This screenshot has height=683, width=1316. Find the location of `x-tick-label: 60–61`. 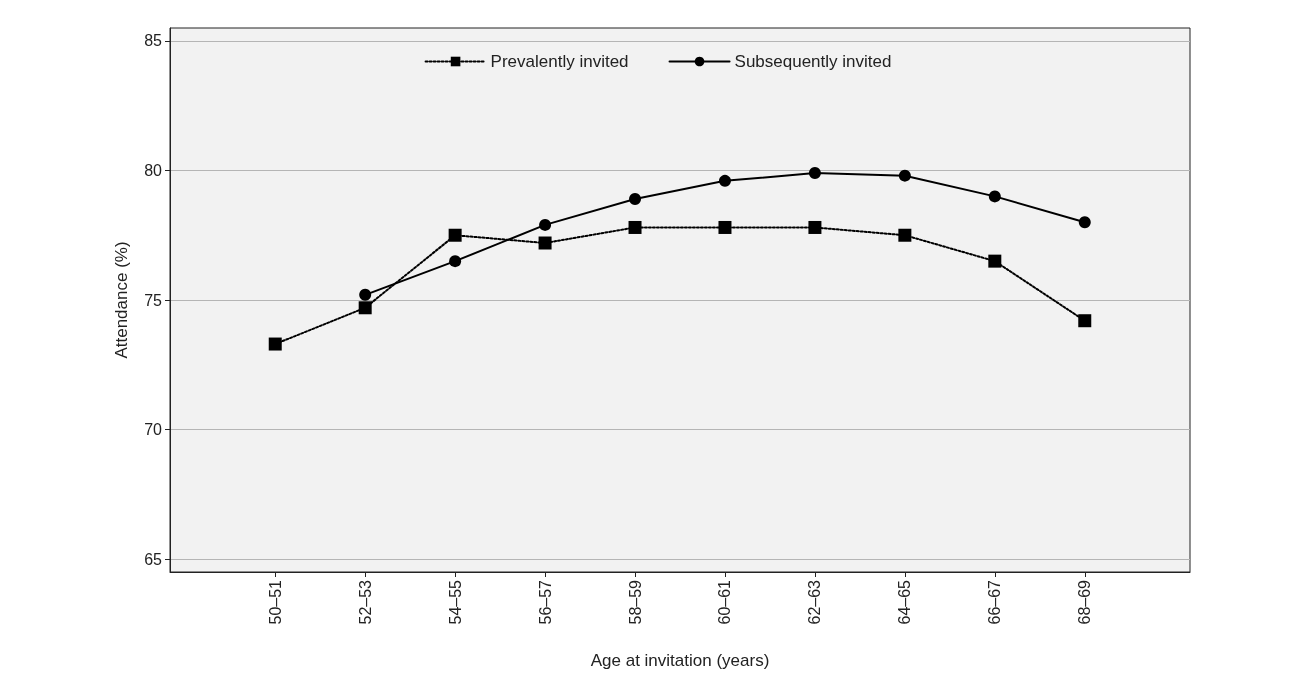

x-tick-label: 60–61 is located at coordinates (725, 602).